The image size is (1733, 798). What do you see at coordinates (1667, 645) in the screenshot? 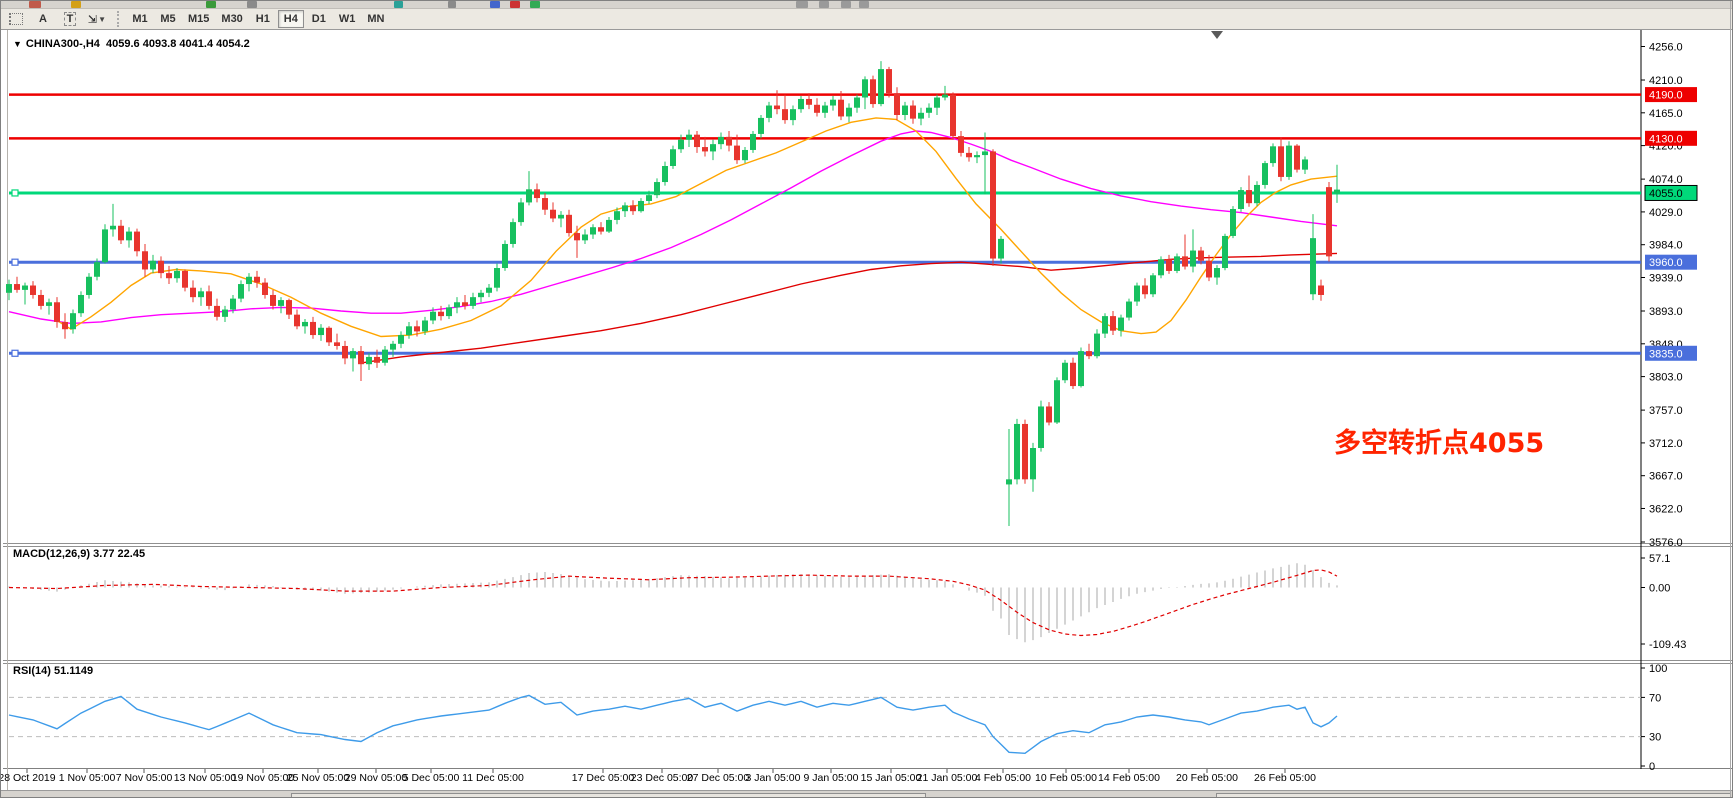
I see `macd-scale-tick: -109.43` at bounding box center [1667, 645].